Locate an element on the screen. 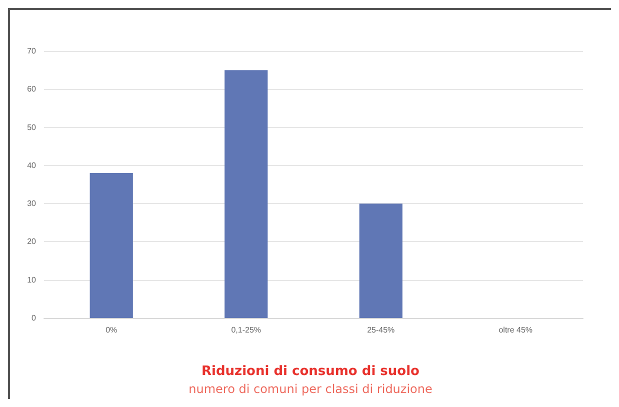 The height and width of the screenshot is (407, 619). x-tick-label: 0,1-25% is located at coordinates (246, 330).